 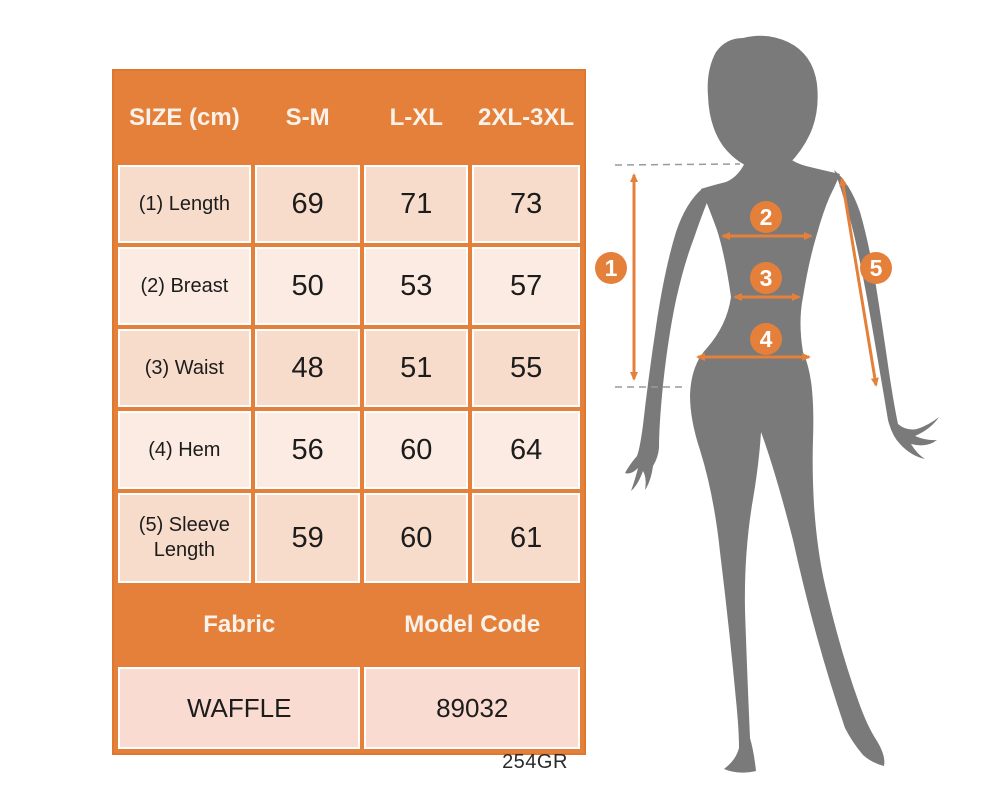 I want to click on badge-3-circle, so click(x=766, y=278).